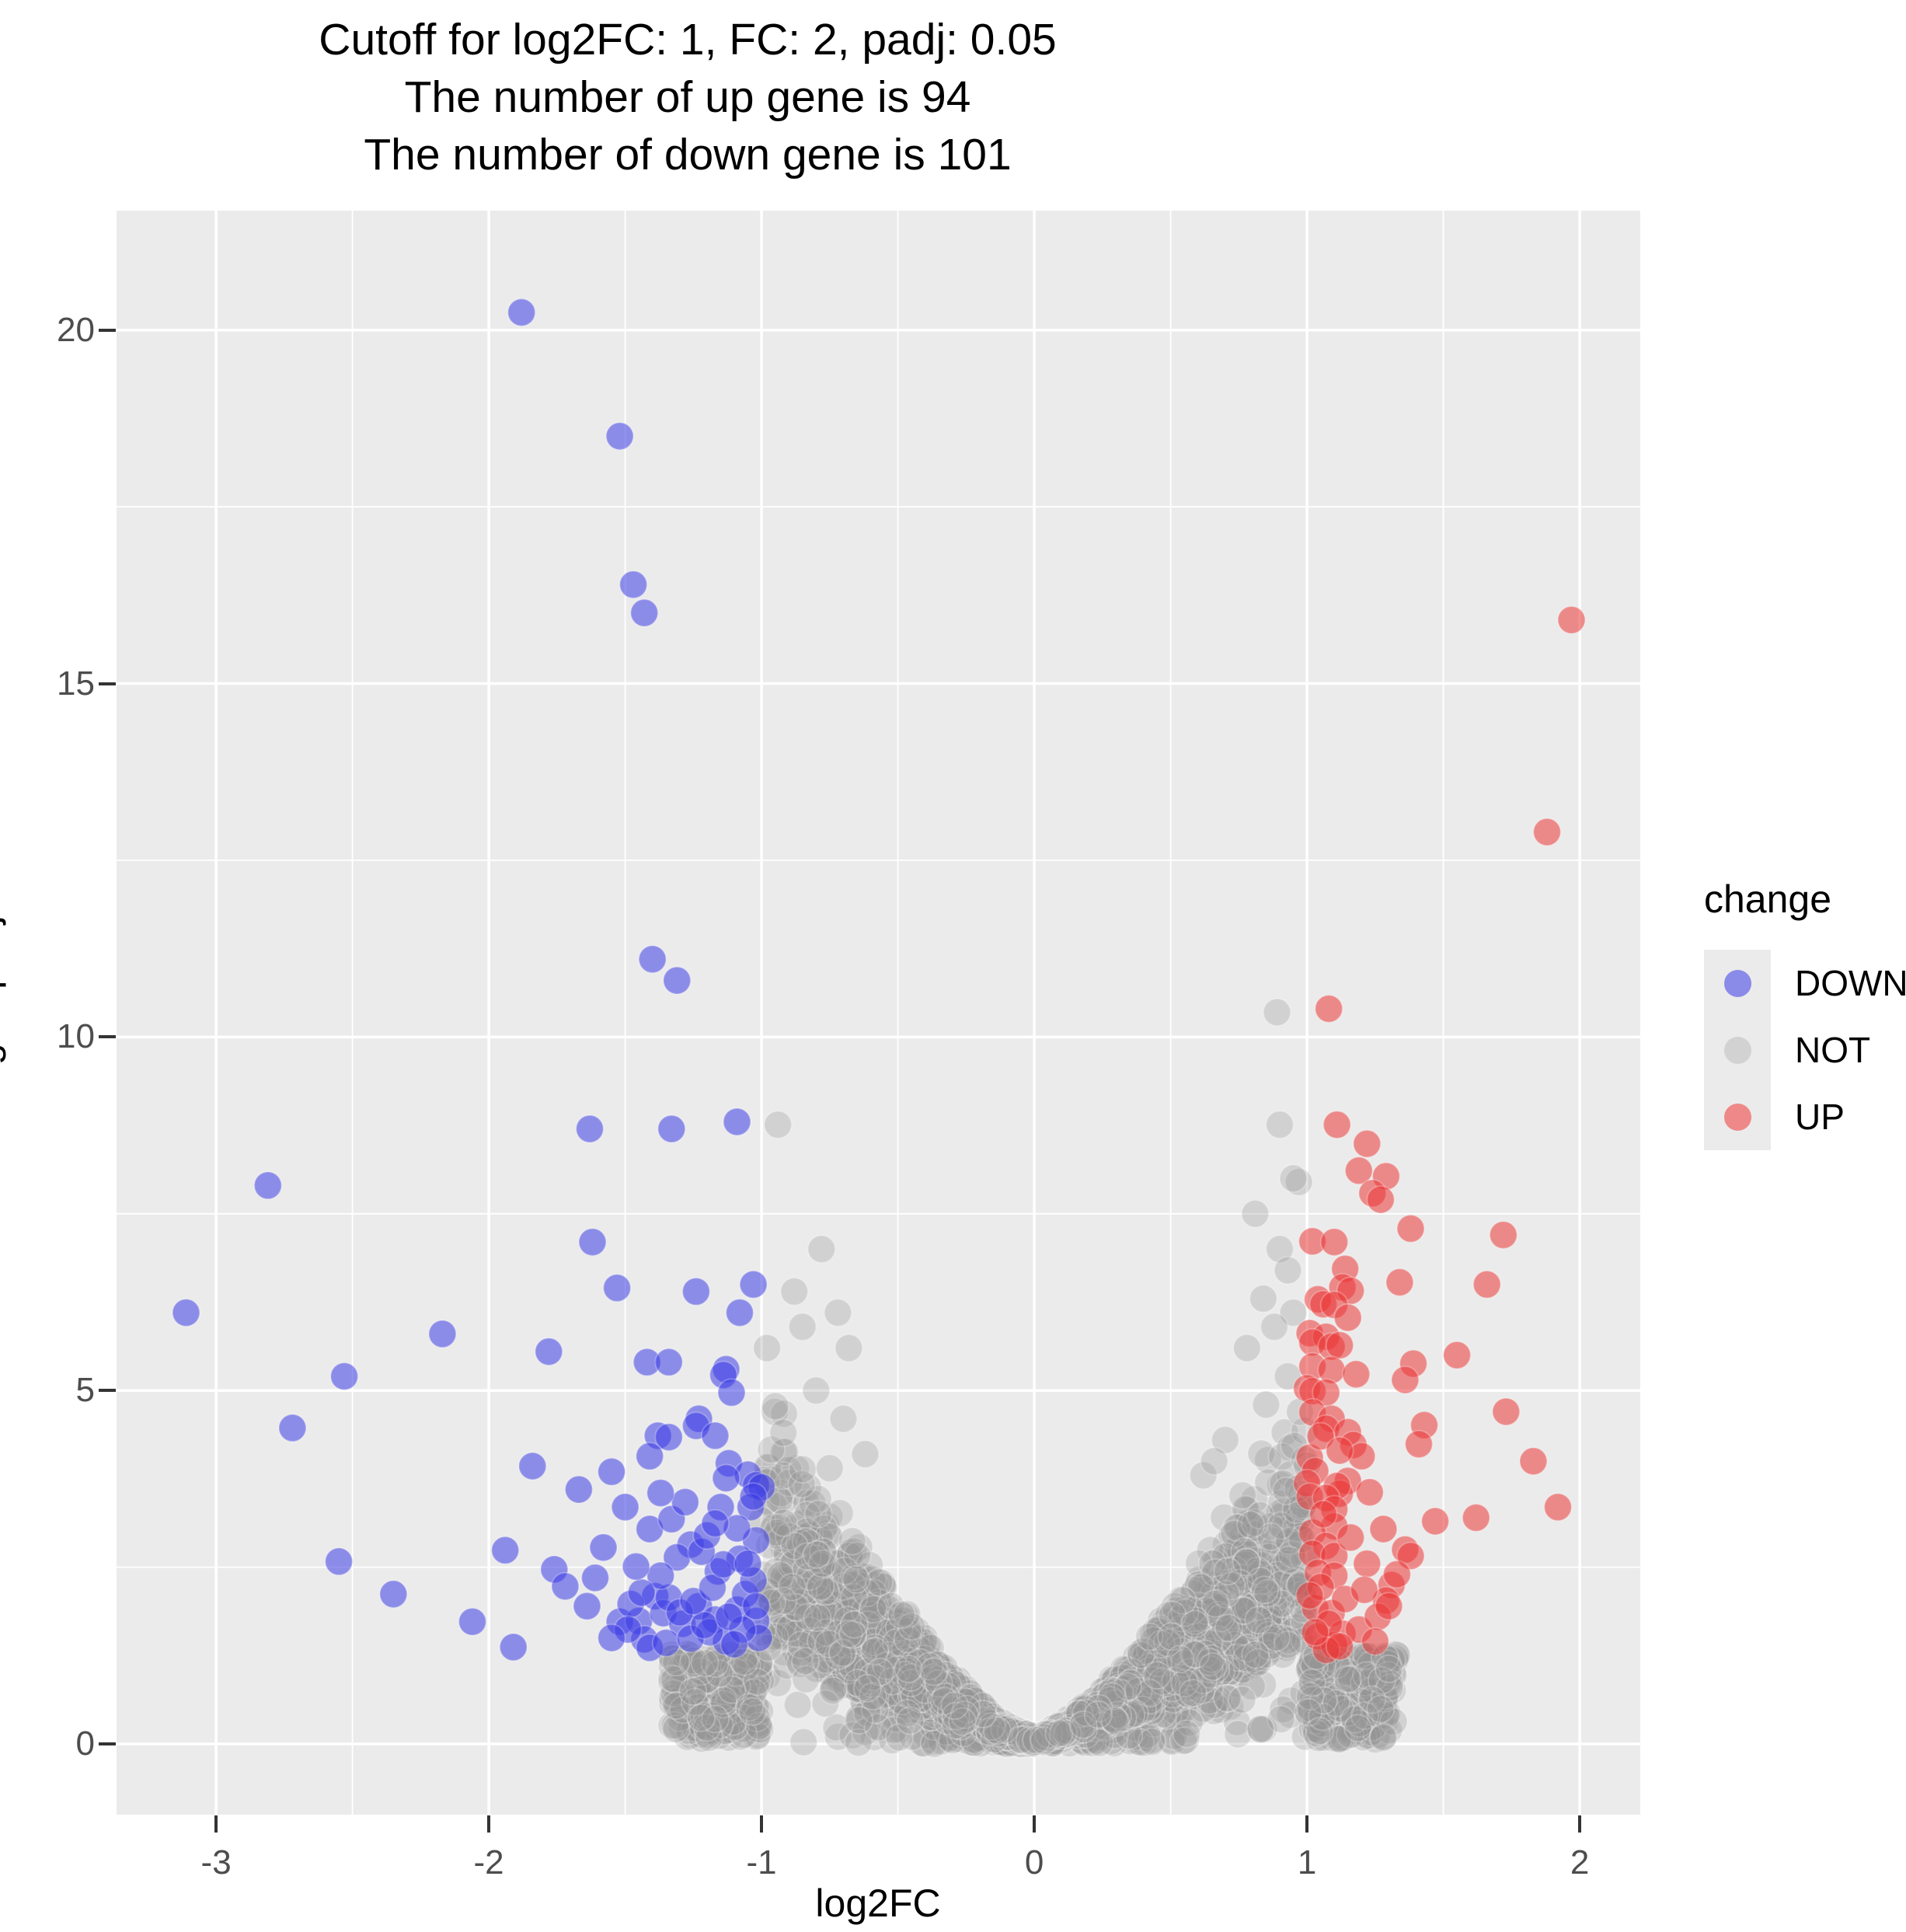 This screenshot has width=1906, height=1932. I want to click on y-tick-label: 0, so click(85, 1744).